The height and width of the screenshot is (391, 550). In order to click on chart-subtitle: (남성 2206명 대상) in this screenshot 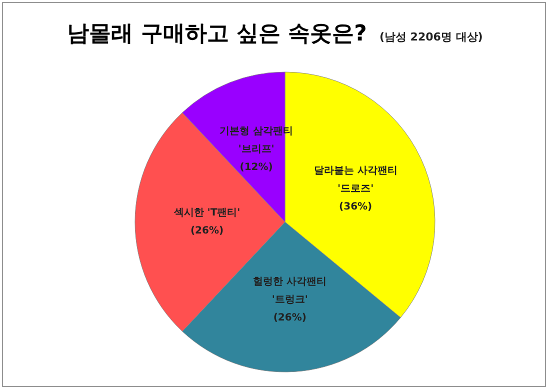, I will do `click(431, 37)`.